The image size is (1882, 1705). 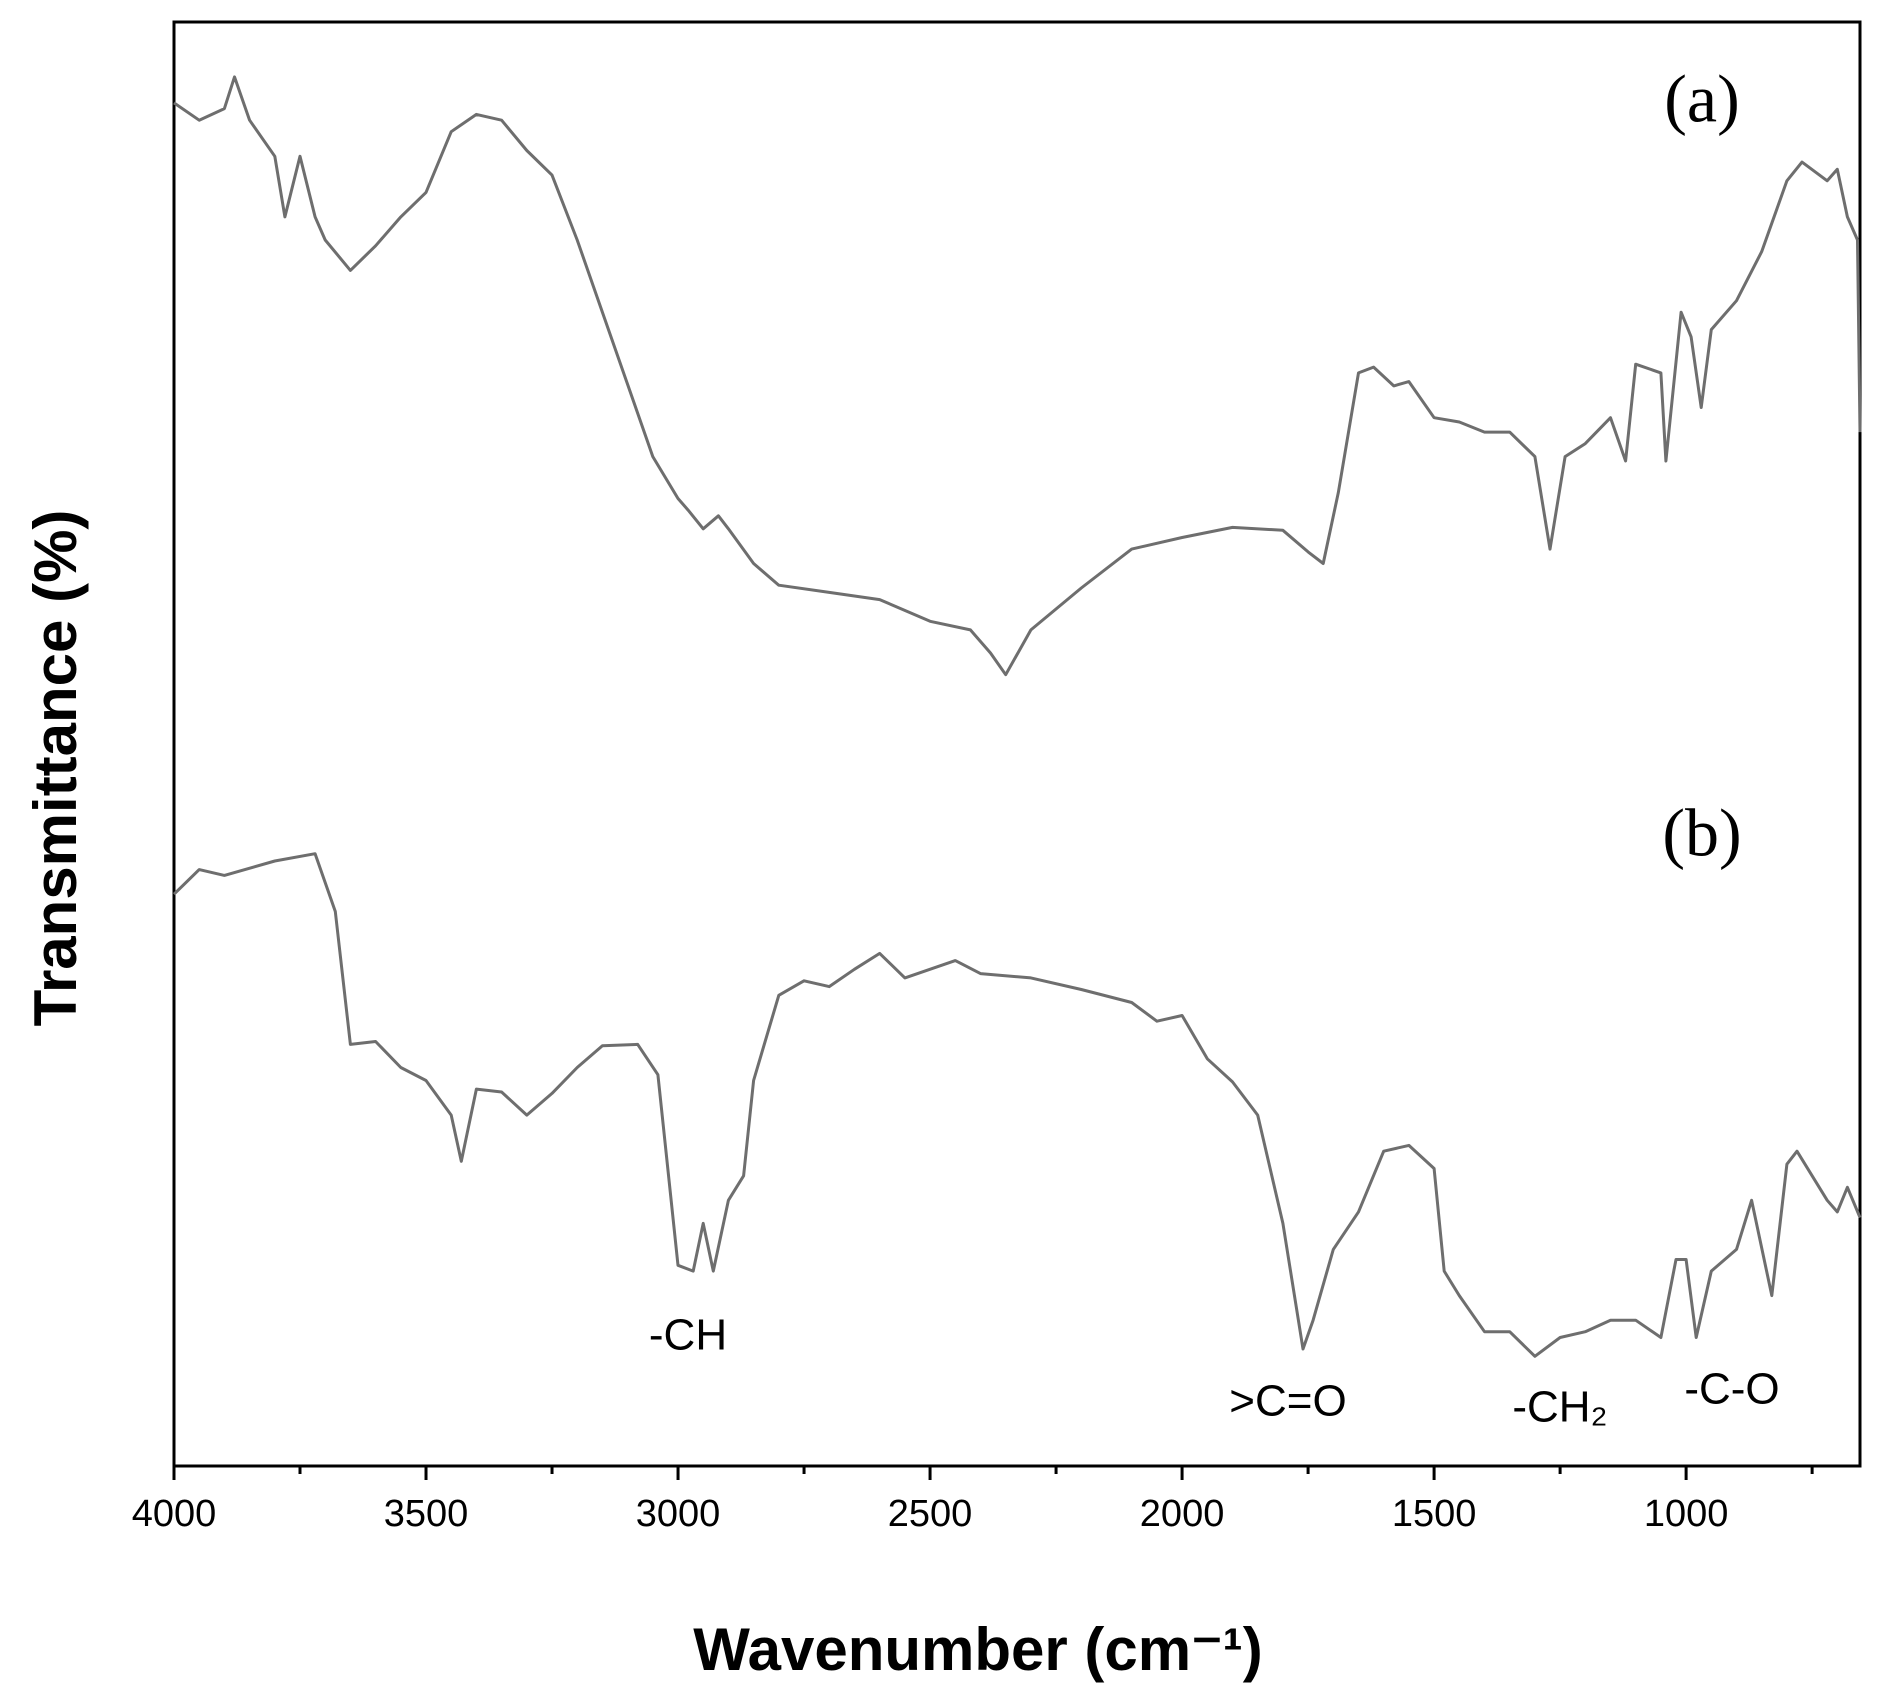 I want to click on x-tick-label: 1000, so click(x=1686, y=1514).